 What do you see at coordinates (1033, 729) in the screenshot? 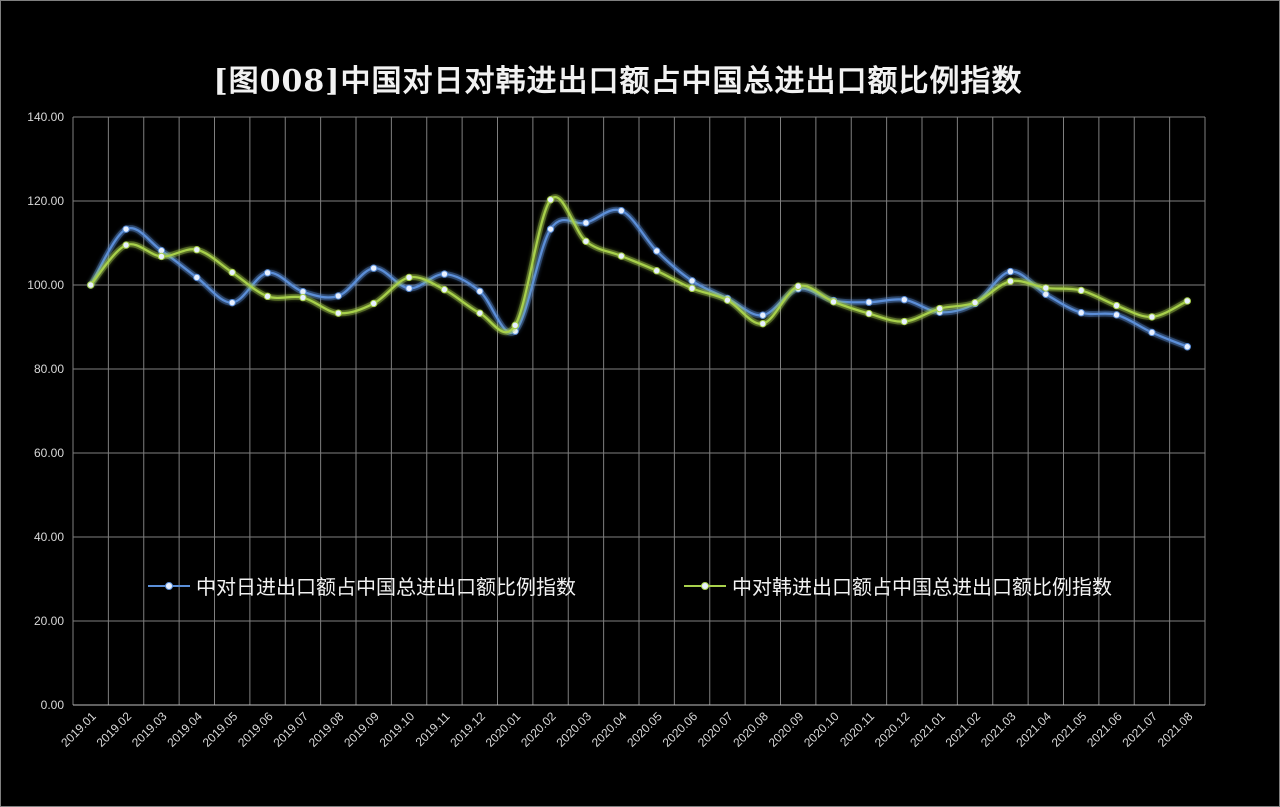
I see `x-tick-label: 2021.04` at bounding box center [1033, 729].